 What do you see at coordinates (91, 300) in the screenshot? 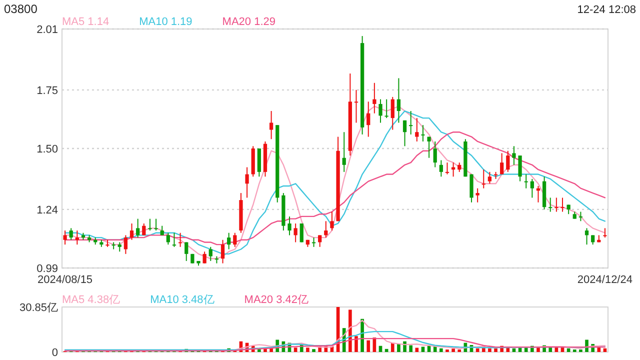
I see `text: MA5 4.38亿` at bounding box center [91, 300].